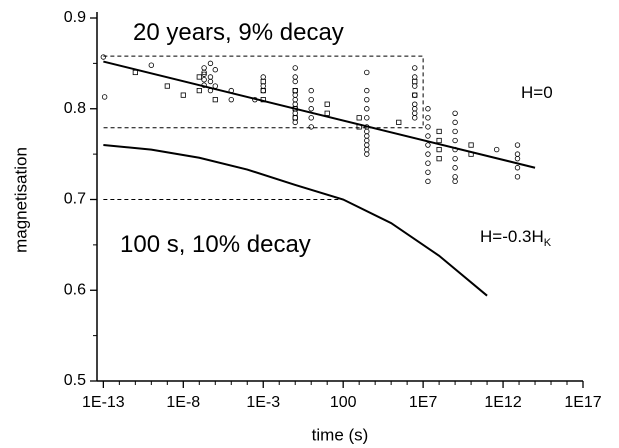 The image size is (619, 448). Describe the element at coordinates (548, 243) in the screenshot. I see `annotation-subscript: K` at that location.